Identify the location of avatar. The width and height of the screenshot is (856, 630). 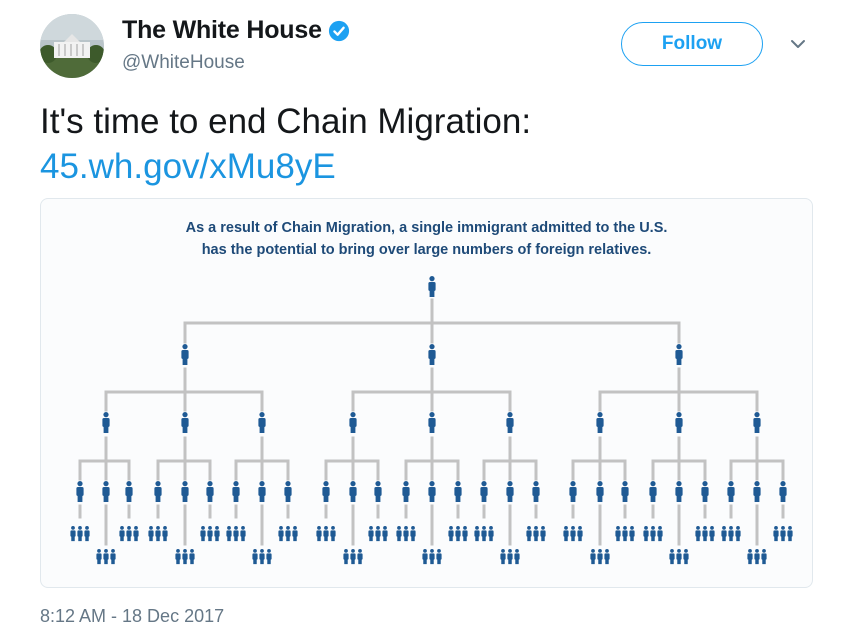
(72, 46).